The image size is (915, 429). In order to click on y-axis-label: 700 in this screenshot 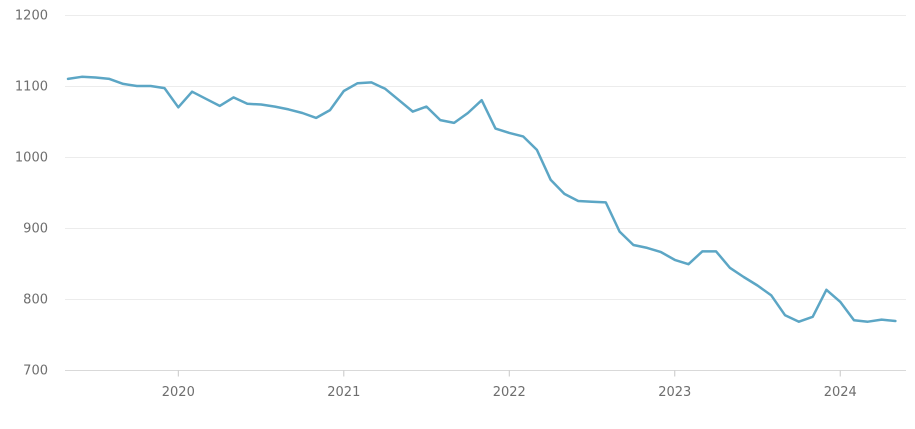, I will do `click(35, 371)`.